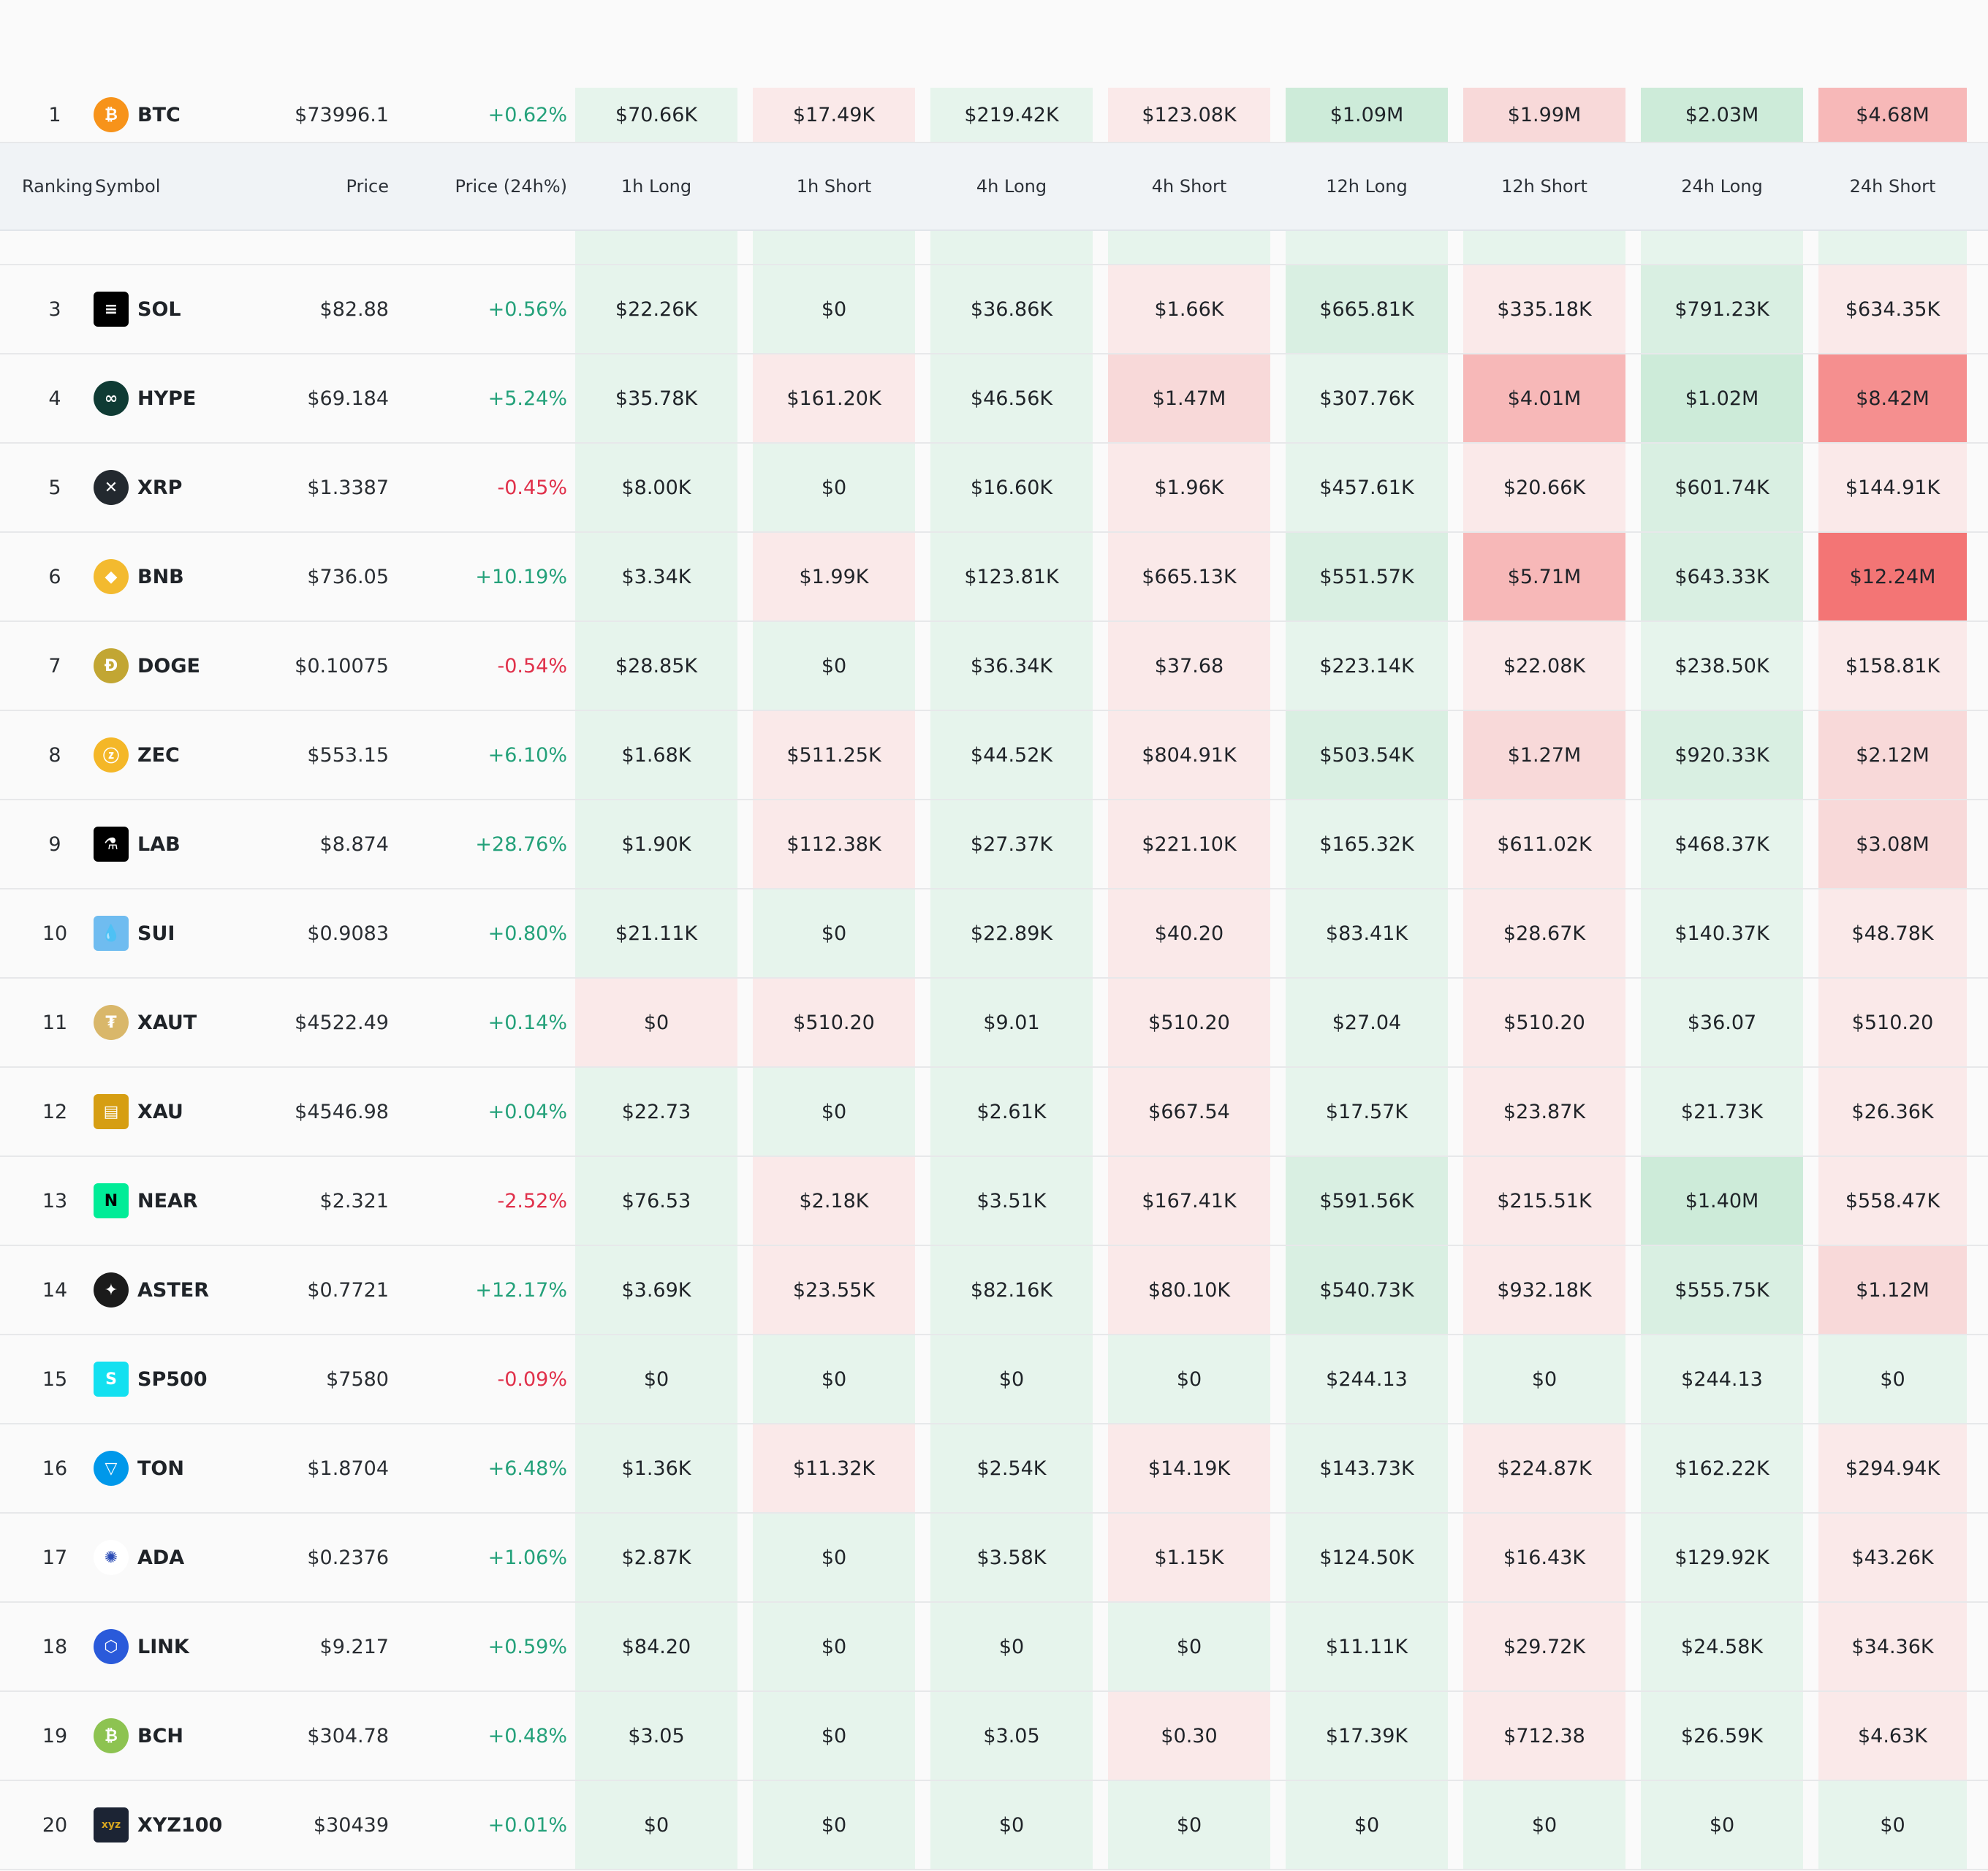  Describe the element at coordinates (189, 576) in the screenshot. I see `symbol-cell: ◆ BNB` at that location.